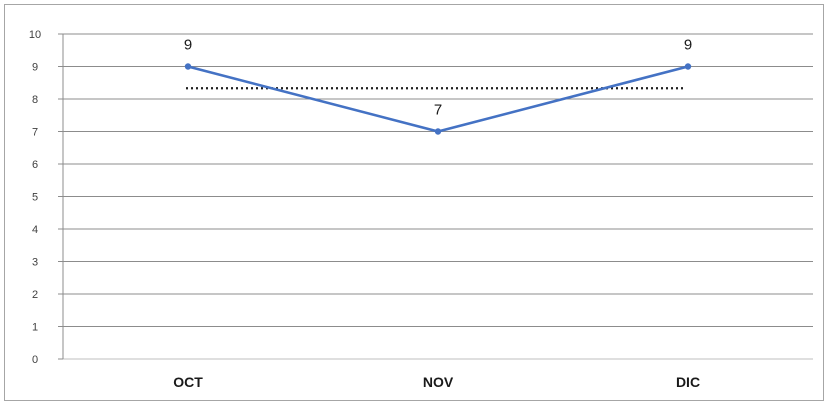 This screenshot has width=830, height=411. What do you see at coordinates (438, 110) in the screenshot?
I see `data-label: 7` at bounding box center [438, 110].